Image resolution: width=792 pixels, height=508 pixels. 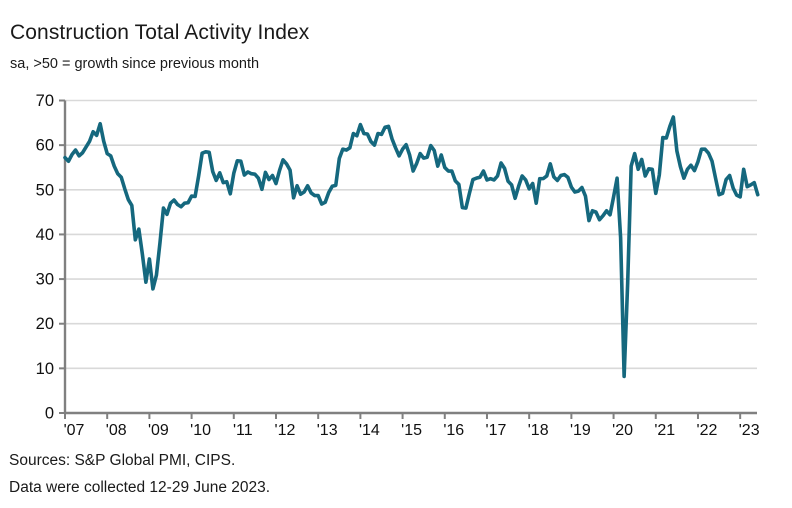 What do you see at coordinates (496, 430) in the screenshot?
I see `x-tick-label: '17` at bounding box center [496, 430].